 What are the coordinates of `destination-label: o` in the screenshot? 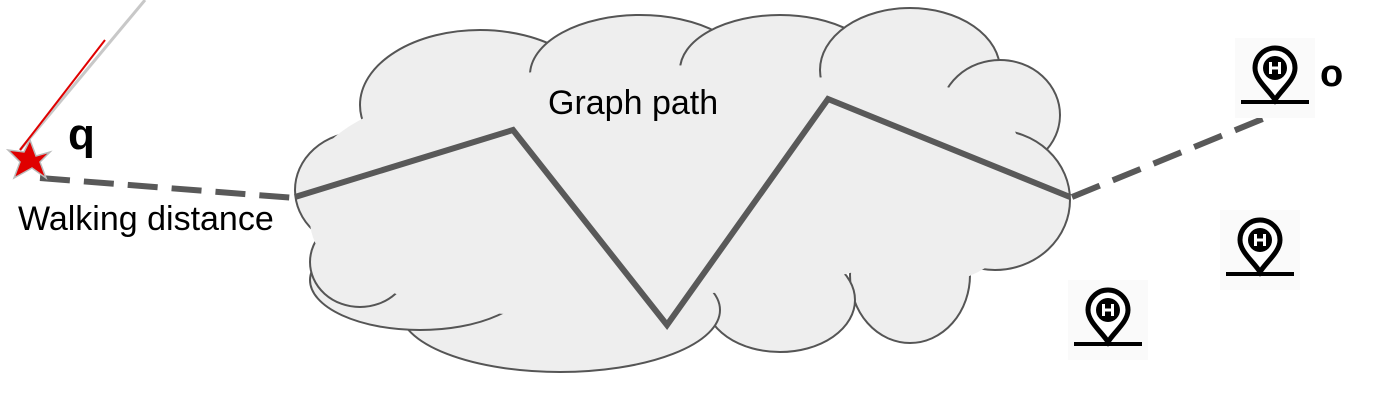 It's located at (1332, 74).